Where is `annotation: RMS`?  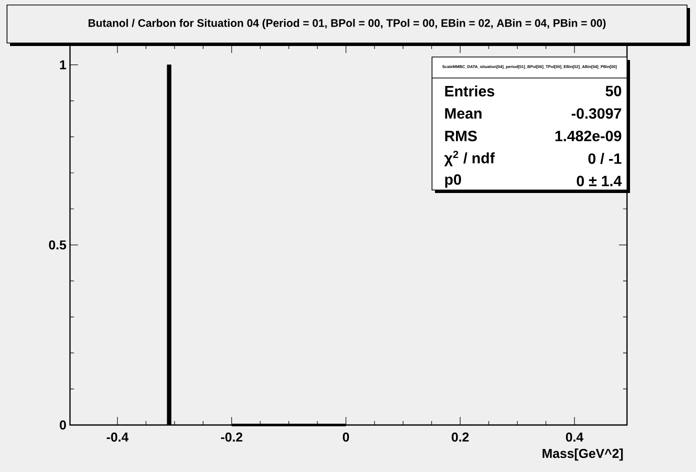 annotation: RMS is located at coordinates (461, 136).